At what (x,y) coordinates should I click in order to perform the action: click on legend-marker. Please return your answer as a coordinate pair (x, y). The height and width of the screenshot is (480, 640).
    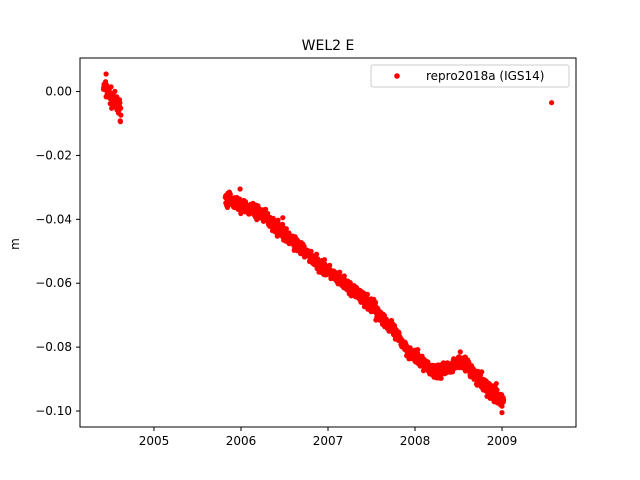
    Looking at the image, I should click on (397, 76).